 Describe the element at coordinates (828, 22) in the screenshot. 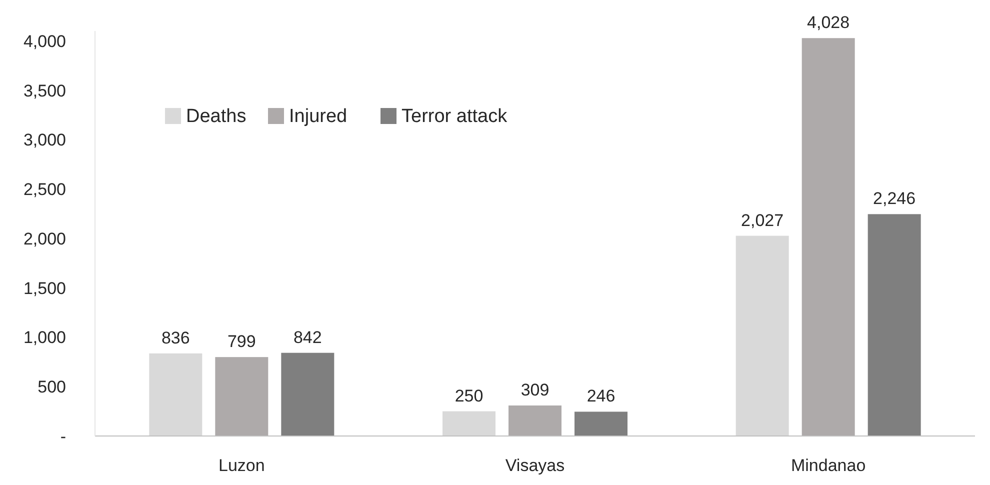

I see `data-label: 4,028` at that location.